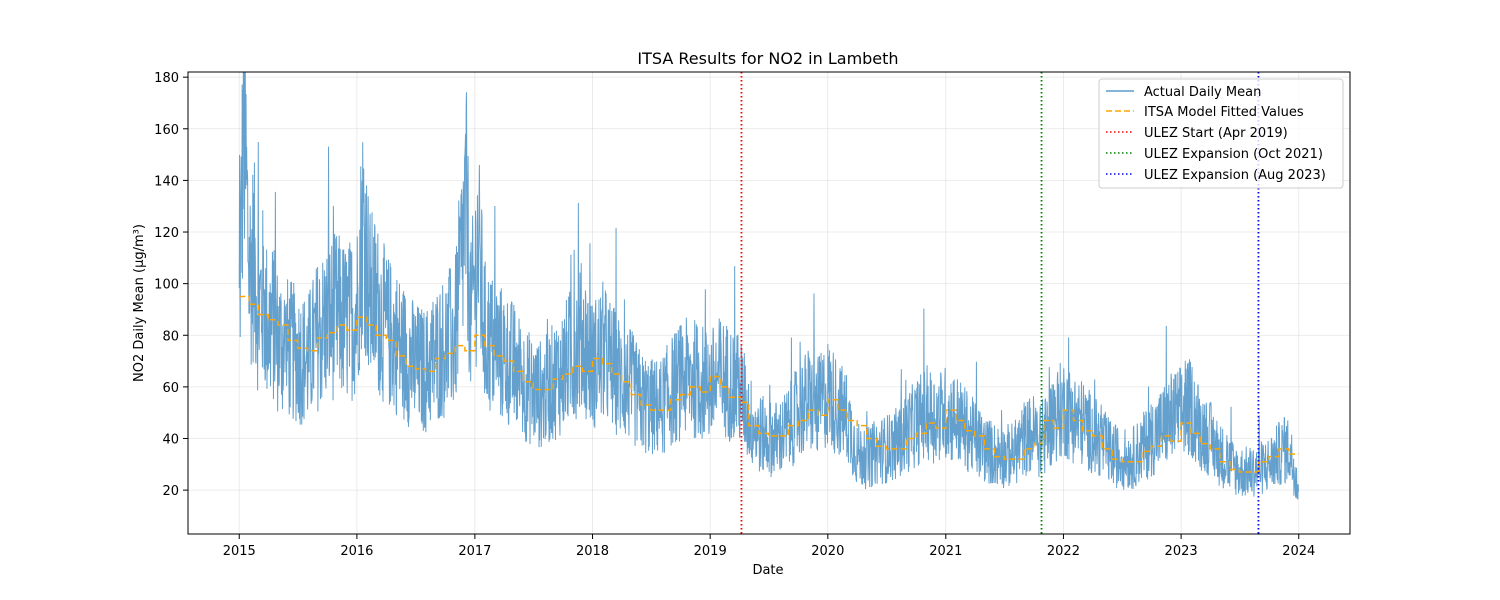  Describe the element at coordinates (170, 491) in the screenshot. I see `y-tick-label: 20` at that location.